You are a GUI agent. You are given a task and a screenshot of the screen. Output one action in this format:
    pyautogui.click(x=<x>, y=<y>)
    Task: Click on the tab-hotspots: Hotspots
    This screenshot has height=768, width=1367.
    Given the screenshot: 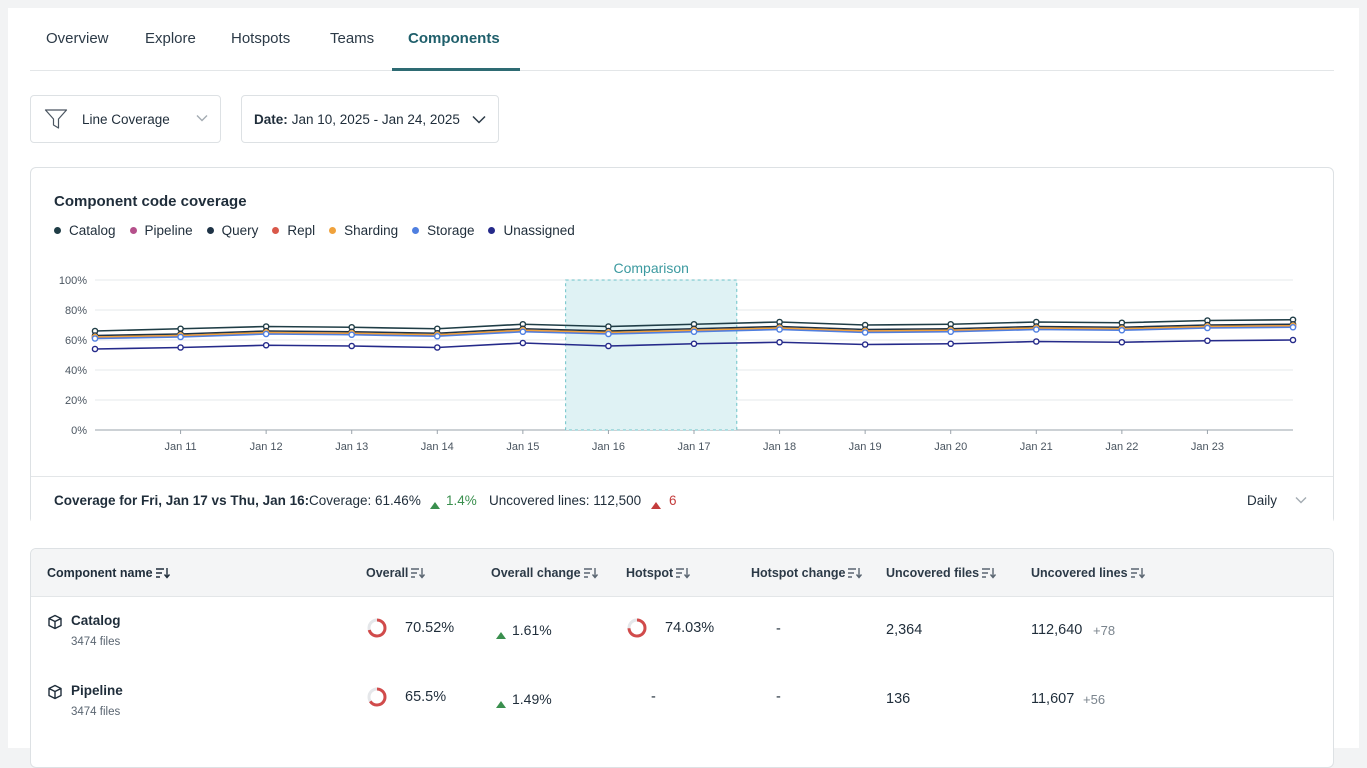 What is the action you would take?
    pyautogui.click(x=261, y=38)
    